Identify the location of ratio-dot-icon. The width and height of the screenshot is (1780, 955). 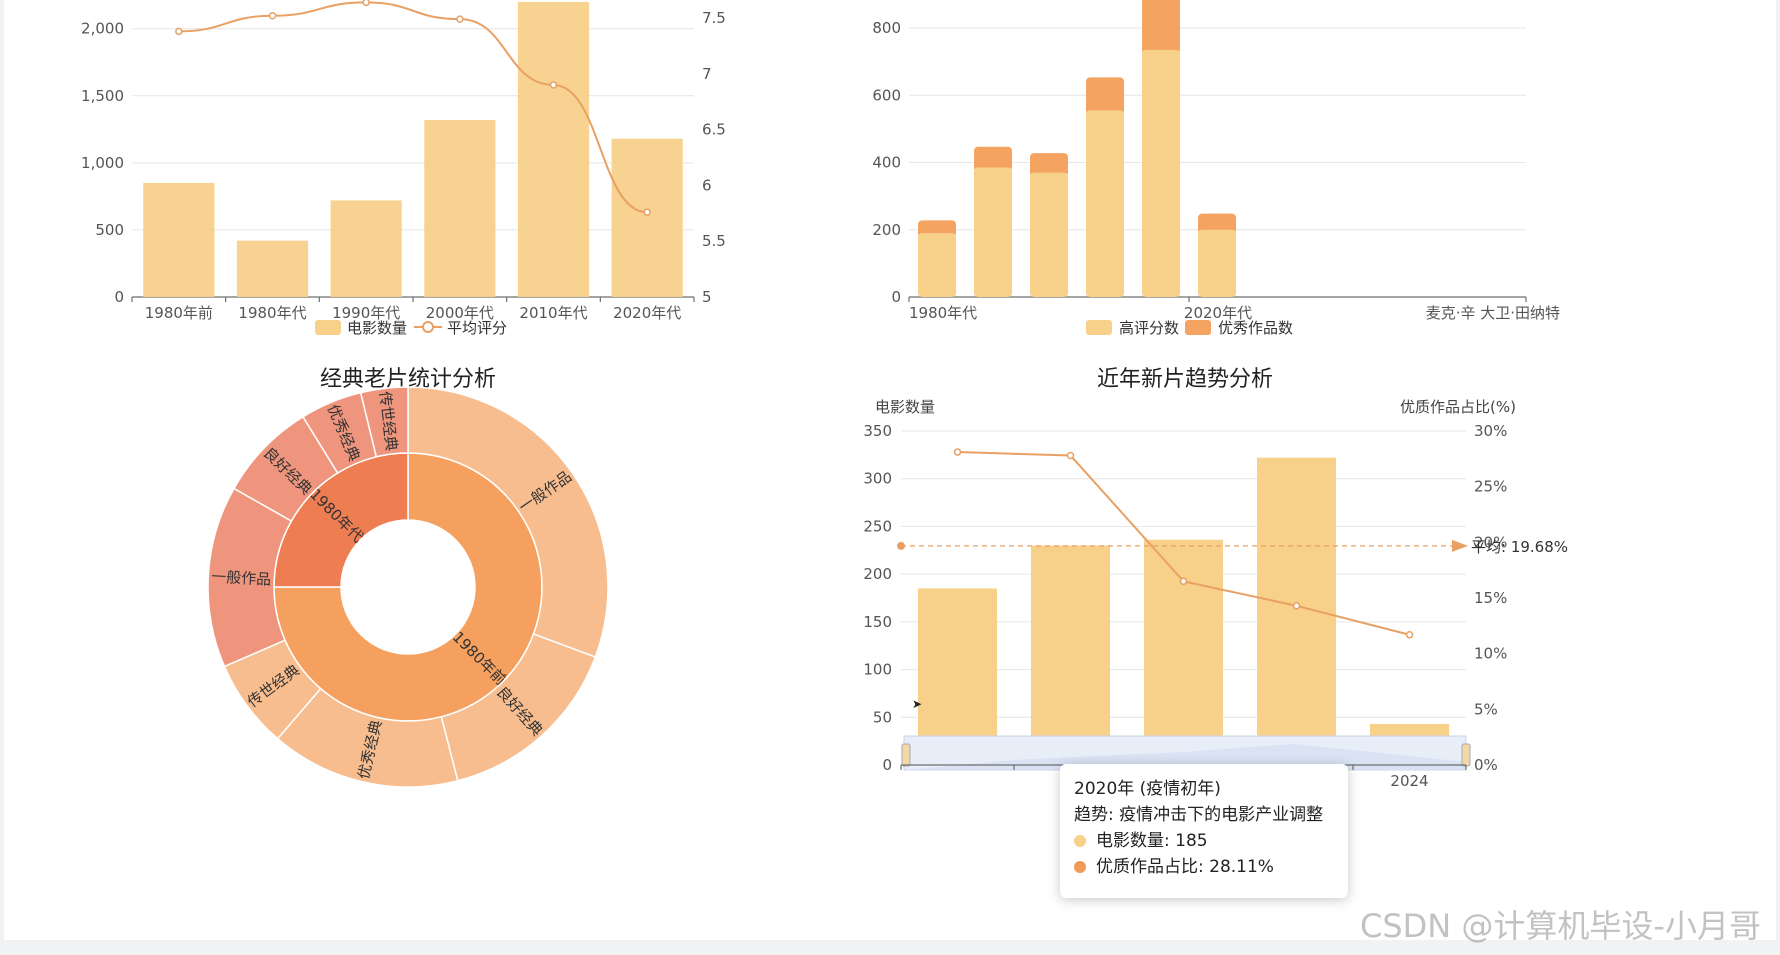
(1080, 867).